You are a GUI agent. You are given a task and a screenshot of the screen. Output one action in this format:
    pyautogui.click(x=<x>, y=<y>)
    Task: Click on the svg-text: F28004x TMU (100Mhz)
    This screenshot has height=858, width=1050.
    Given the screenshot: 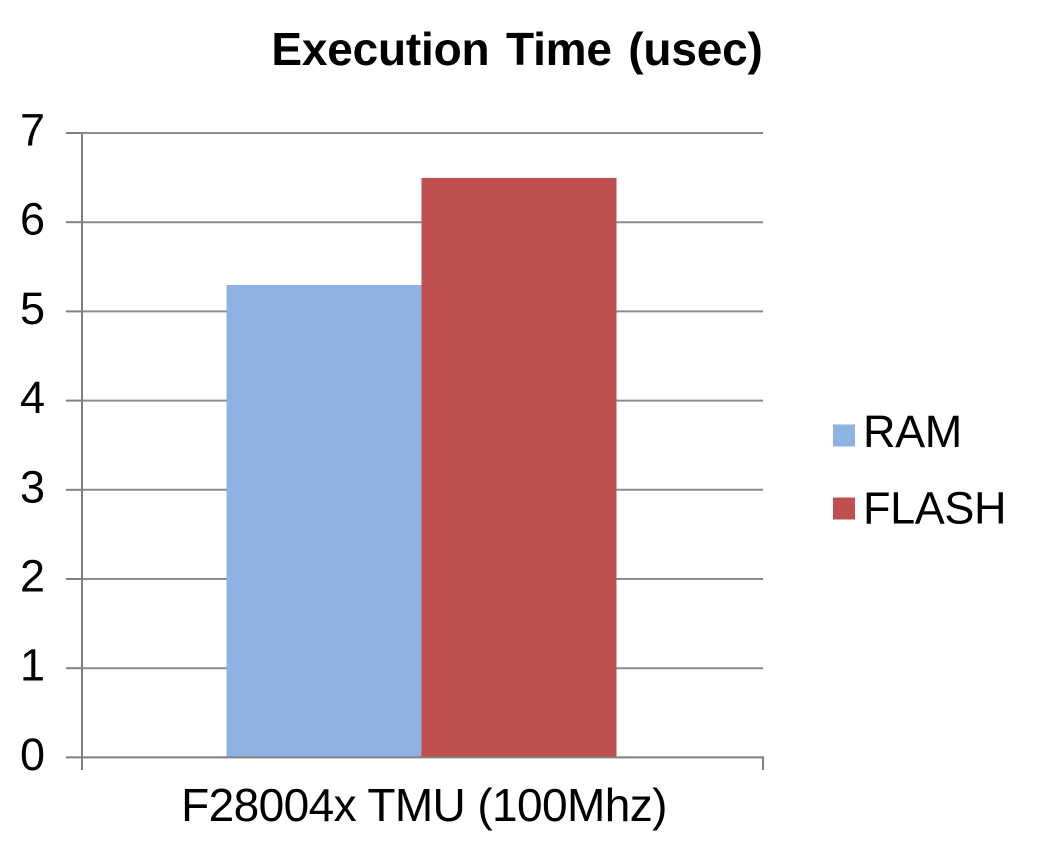 What is the action you would take?
    pyautogui.click(x=424, y=805)
    